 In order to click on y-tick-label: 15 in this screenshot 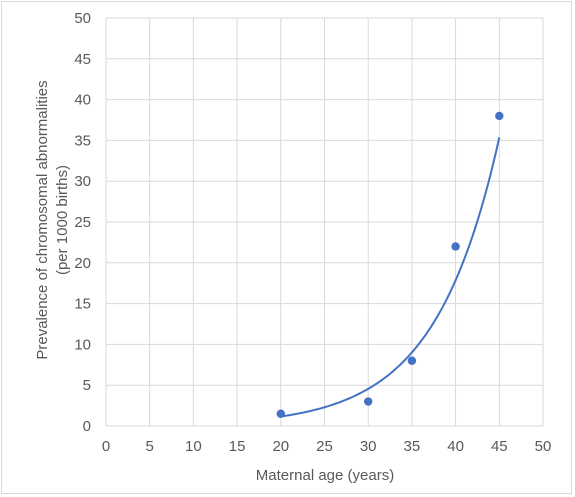, I will do `click(82, 304)`.